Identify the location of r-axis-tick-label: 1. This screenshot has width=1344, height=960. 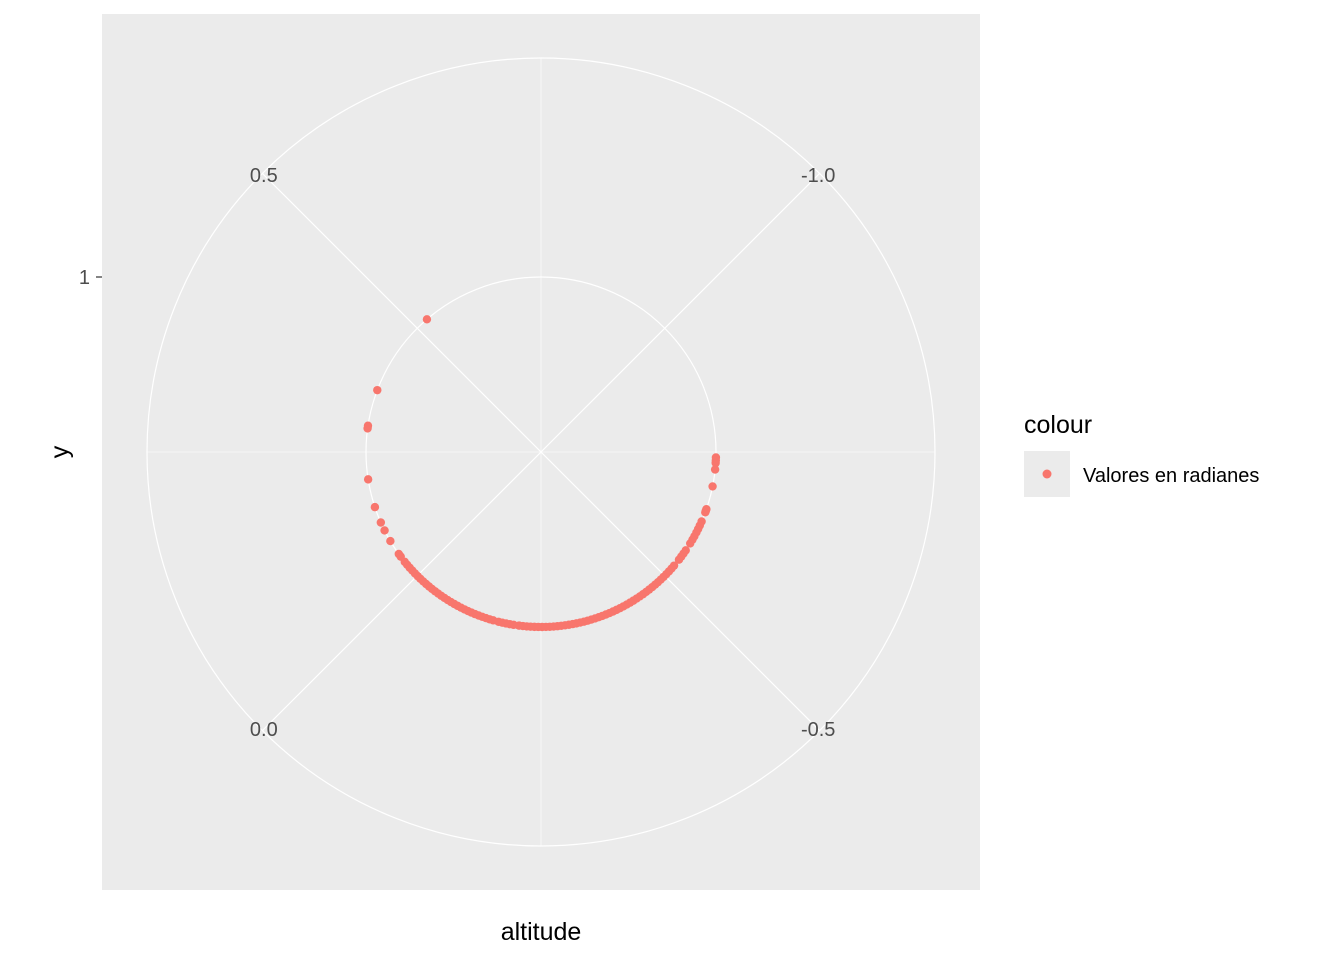
(84, 278).